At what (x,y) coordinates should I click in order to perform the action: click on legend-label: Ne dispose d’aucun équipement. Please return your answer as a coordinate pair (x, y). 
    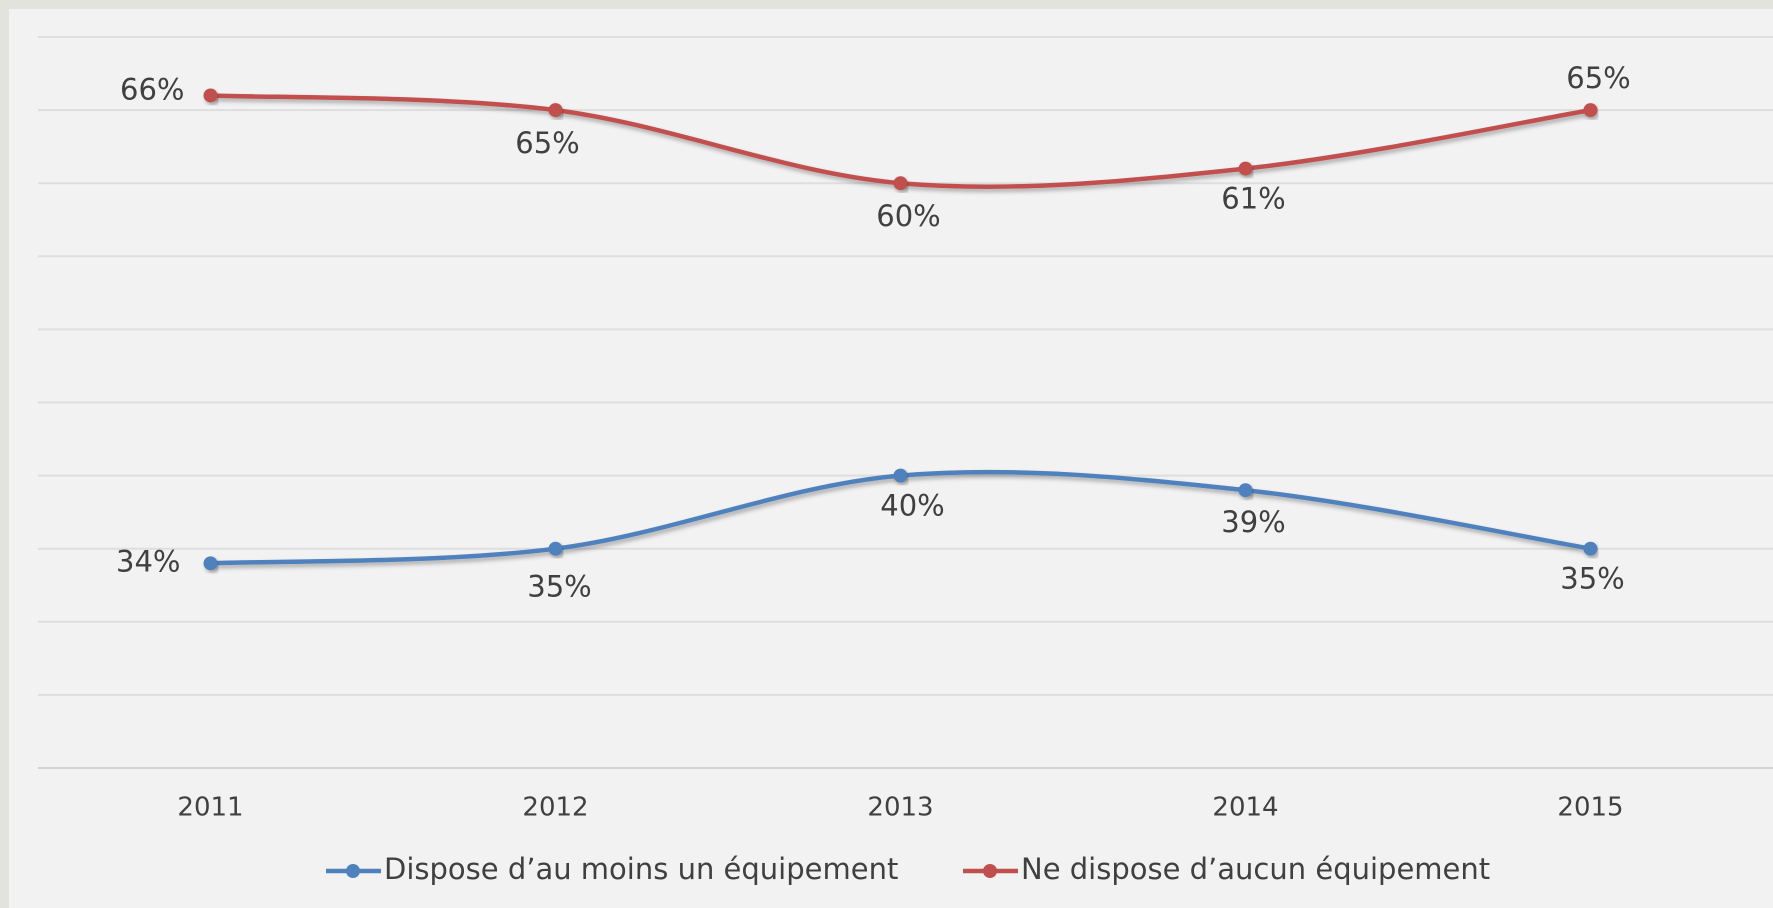
    Looking at the image, I should click on (1255, 869).